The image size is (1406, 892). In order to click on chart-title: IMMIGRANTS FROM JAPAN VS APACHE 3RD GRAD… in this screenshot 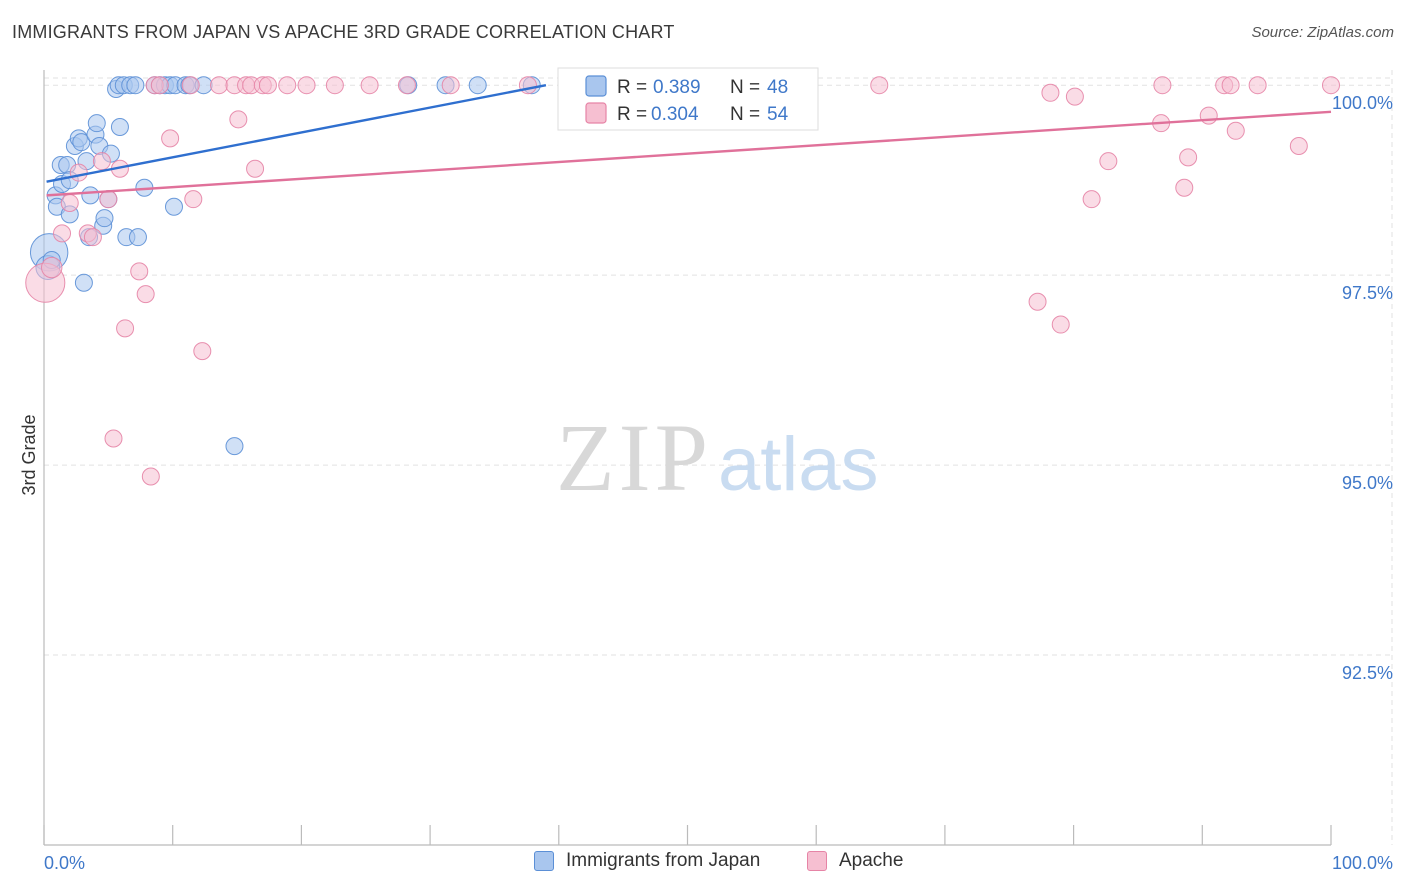, I will do `click(343, 32)`.